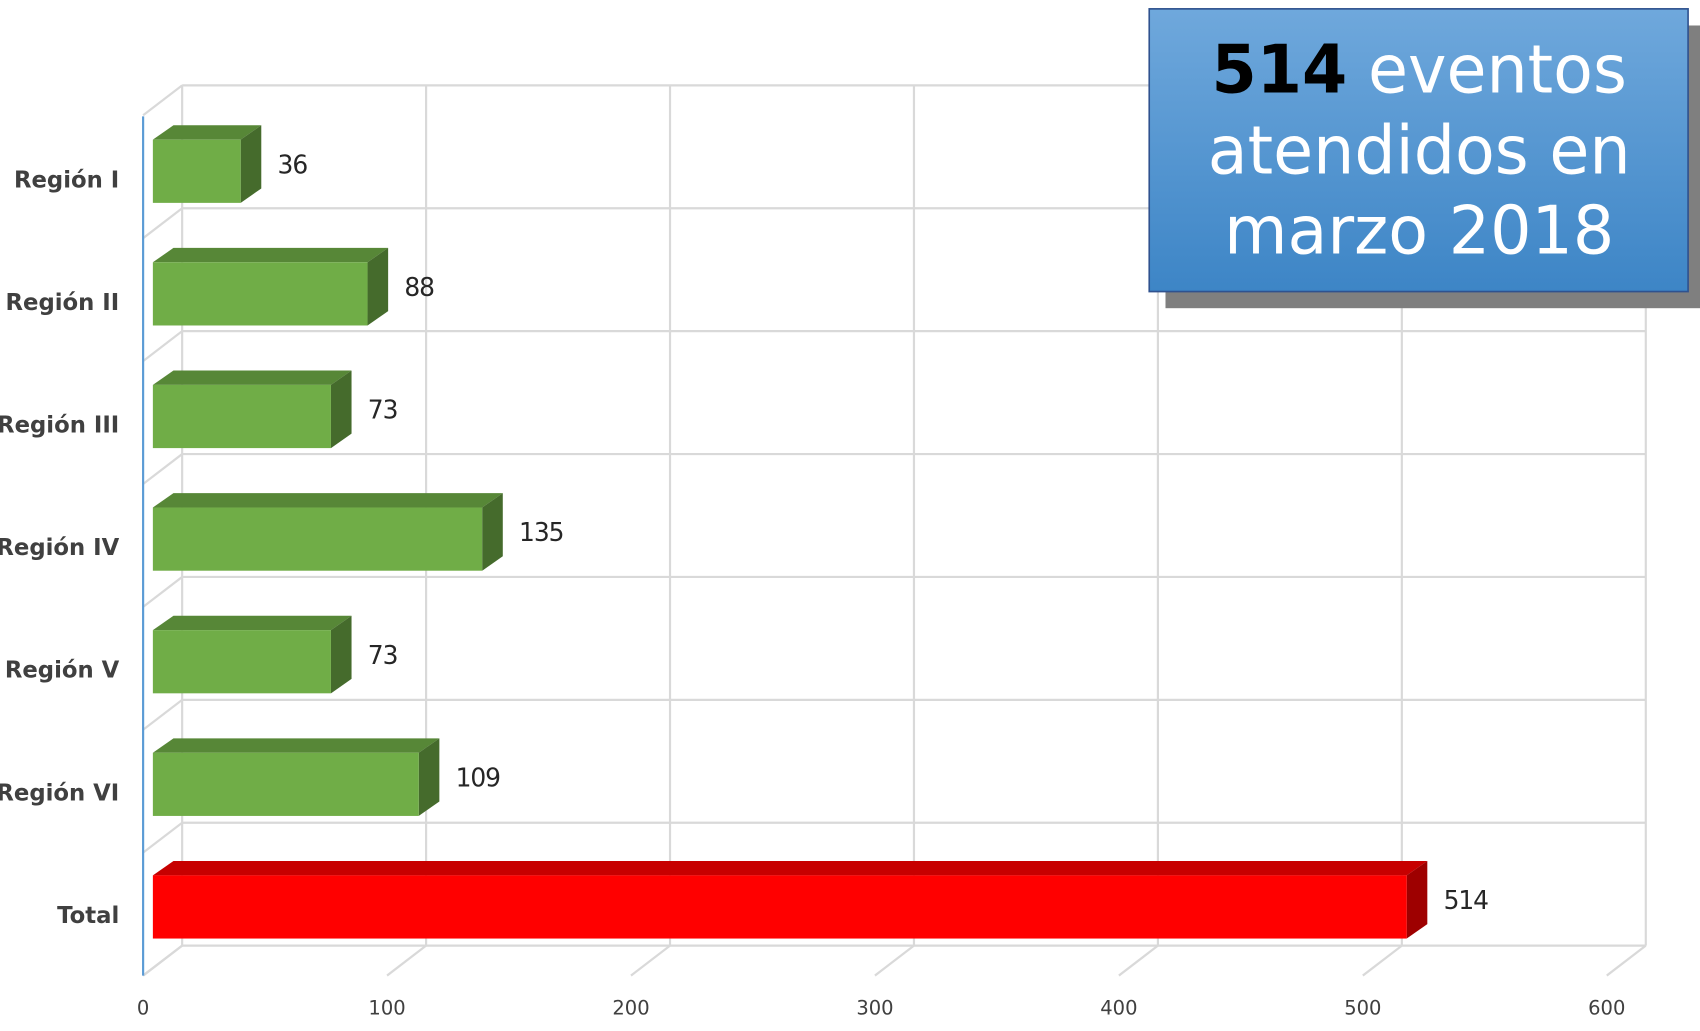 This screenshot has height=1031, width=1700. Describe the element at coordinates (874, 1007) in the screenshot. I see `x-tick-label: 300` at that location.